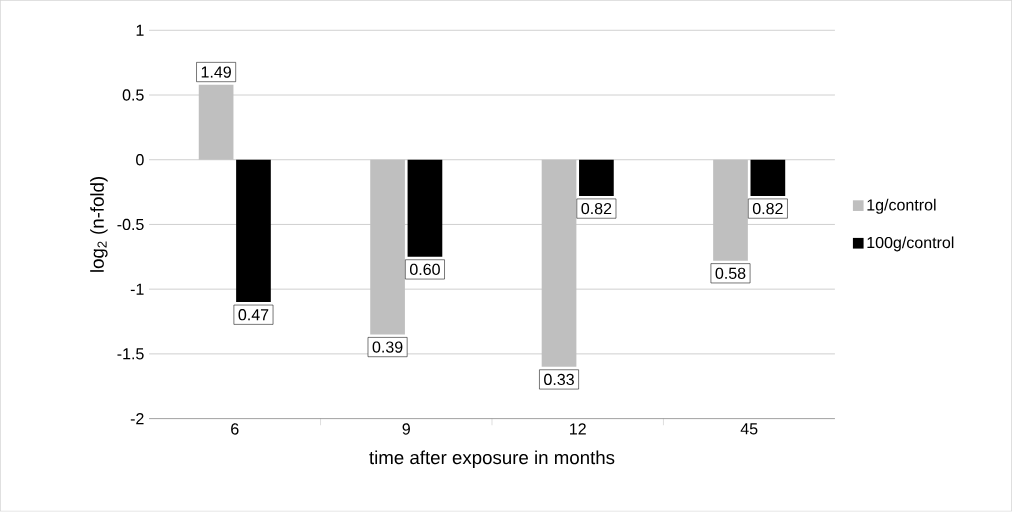 This screenshot has width=1012, height=512. I want to click on annotation: 0.33, so click(559, 379).